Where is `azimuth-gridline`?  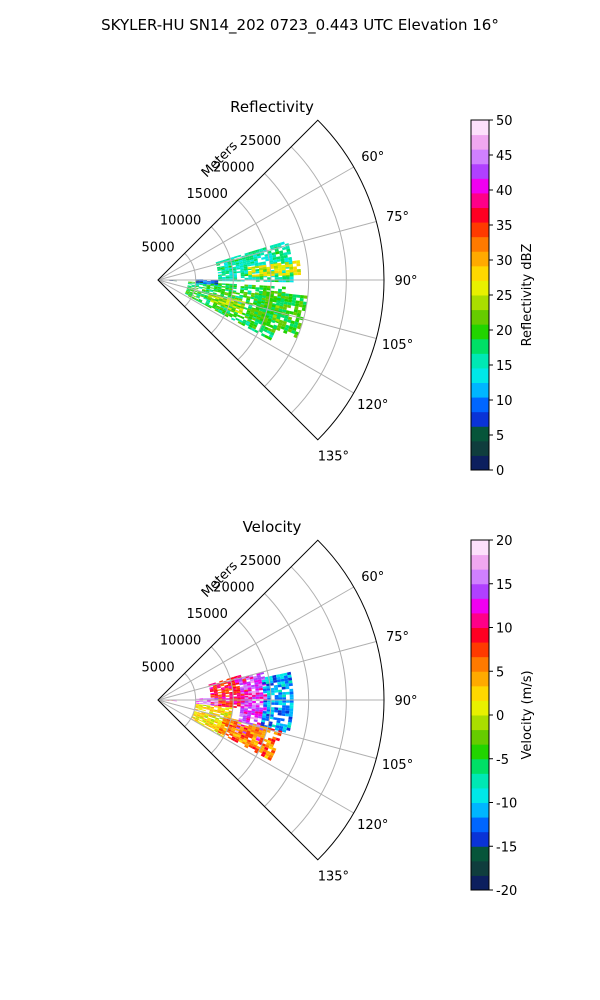
azimuth-gridline is located at coordinates (267, 729).